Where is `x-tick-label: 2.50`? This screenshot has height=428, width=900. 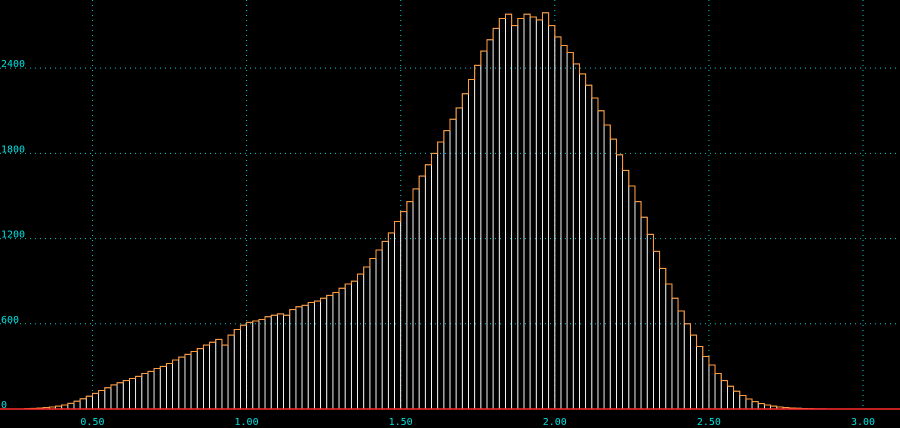
x-tick-label: 2.50 is located at coordinates (709, 422).